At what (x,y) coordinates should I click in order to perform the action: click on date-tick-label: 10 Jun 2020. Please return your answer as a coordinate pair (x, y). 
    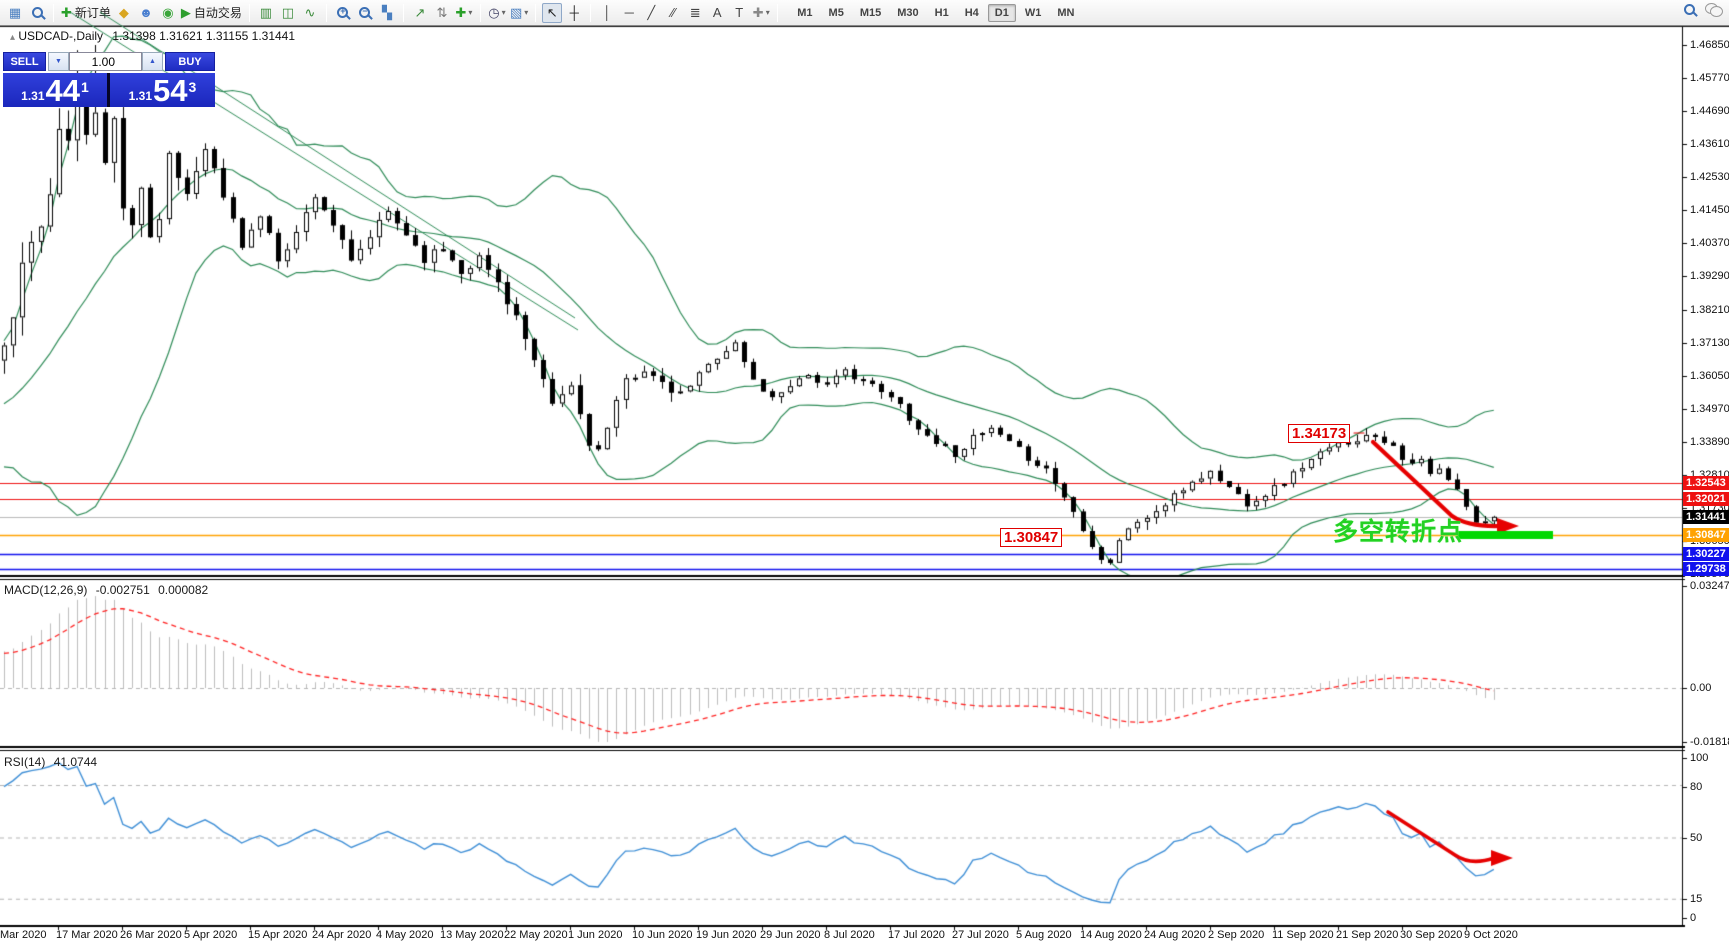
    Looking at the image, I should click on (662, 935).